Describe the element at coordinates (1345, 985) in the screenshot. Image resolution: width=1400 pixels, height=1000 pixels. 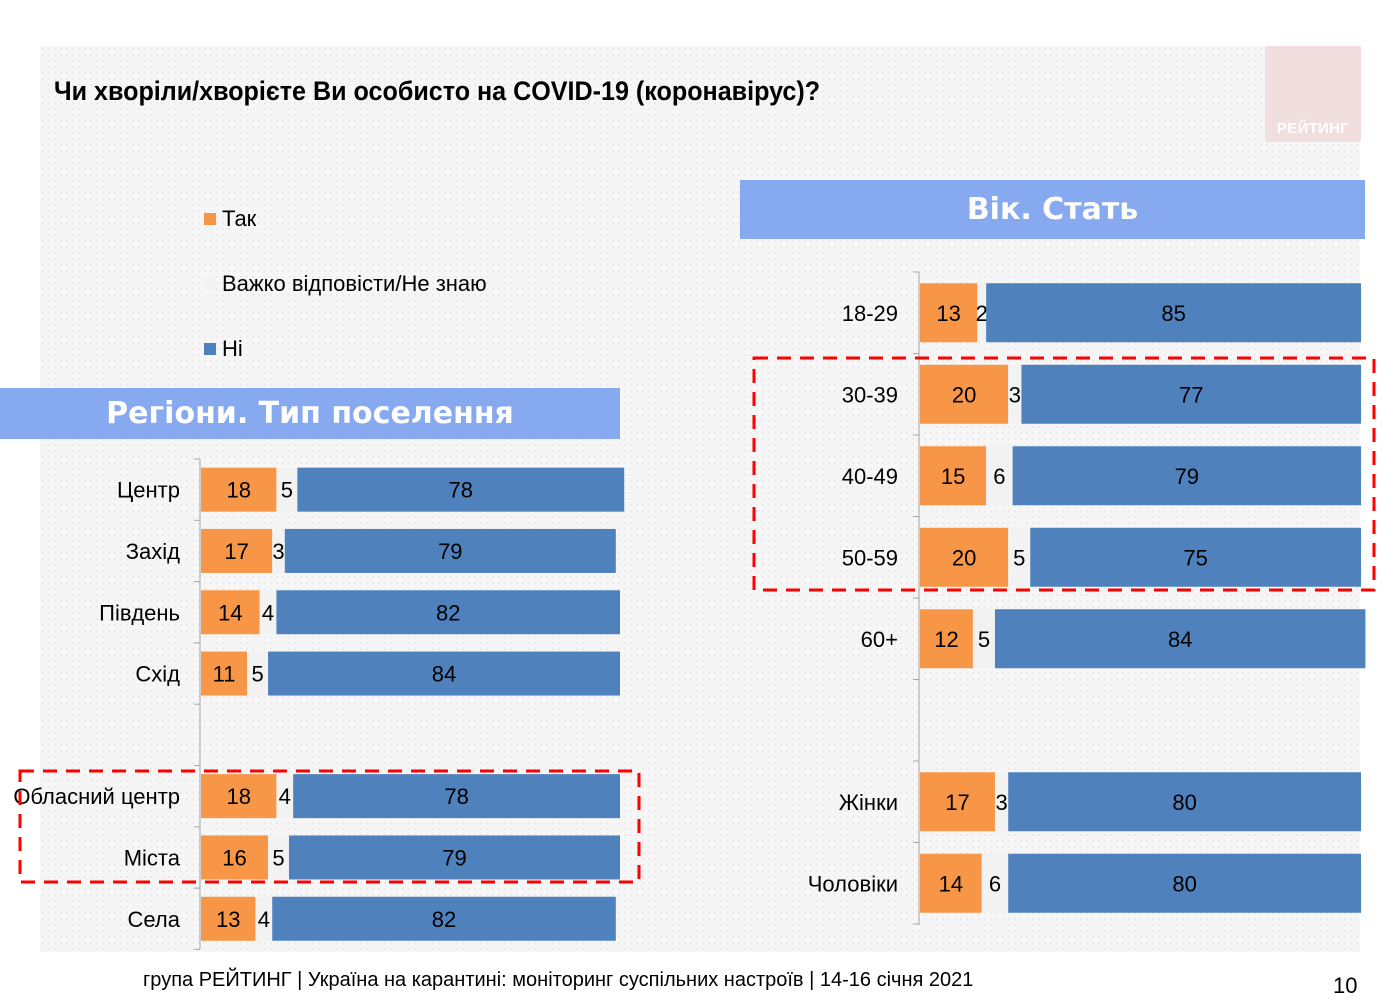
I see `page-number: 10` at that location.